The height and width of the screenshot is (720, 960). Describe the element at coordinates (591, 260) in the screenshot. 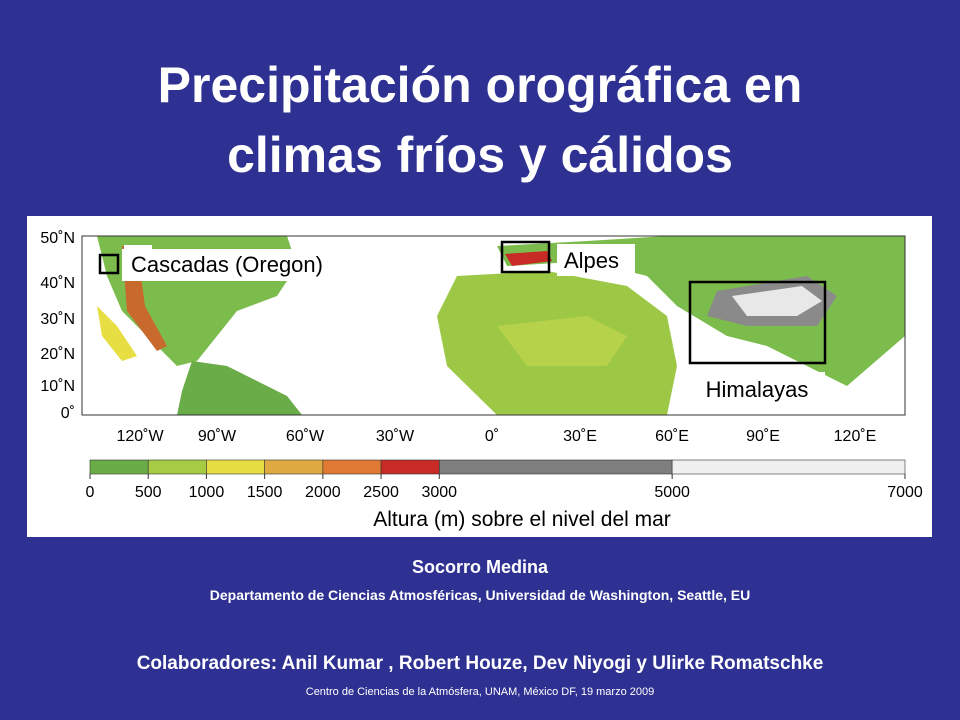

I see `region-label: Alpes` at that location.